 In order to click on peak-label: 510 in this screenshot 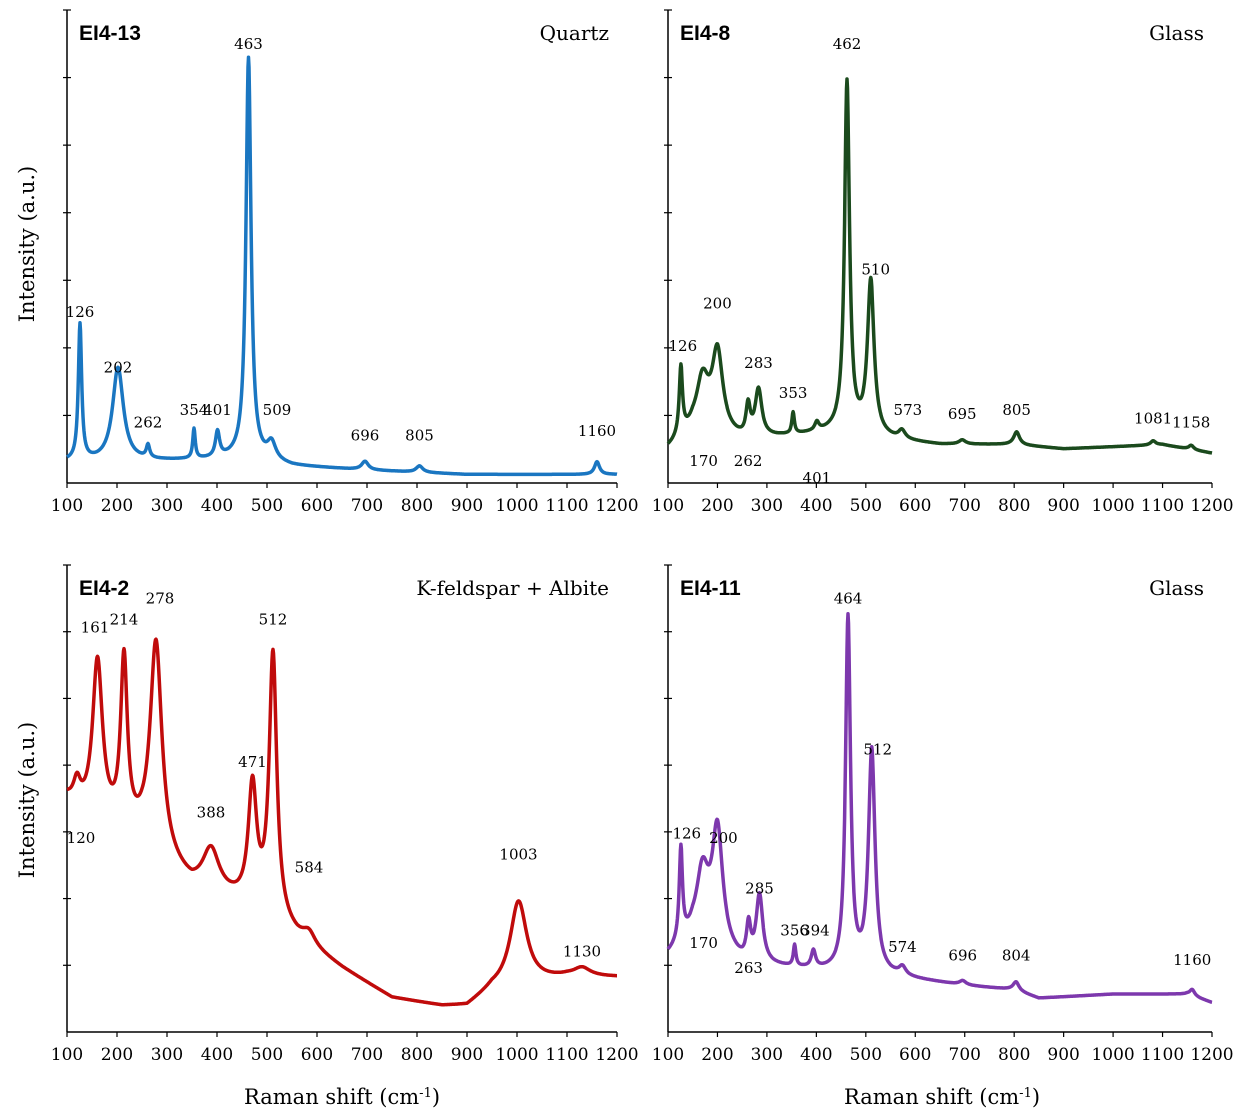, I will do `click(875, 269)`.